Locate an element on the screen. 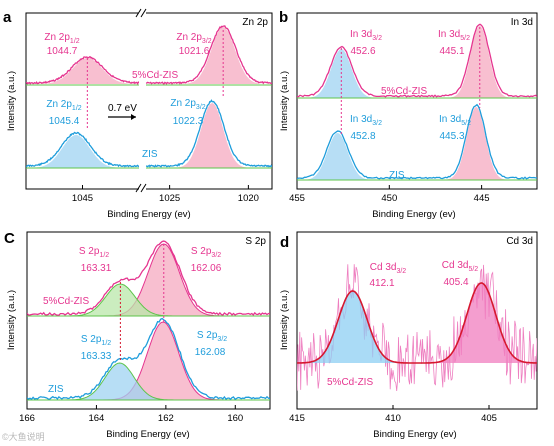 The width and height of the screenshot is (554, 446). c-series-label-1: 5%Cd-ZIS is located at coordinates (66, 301).